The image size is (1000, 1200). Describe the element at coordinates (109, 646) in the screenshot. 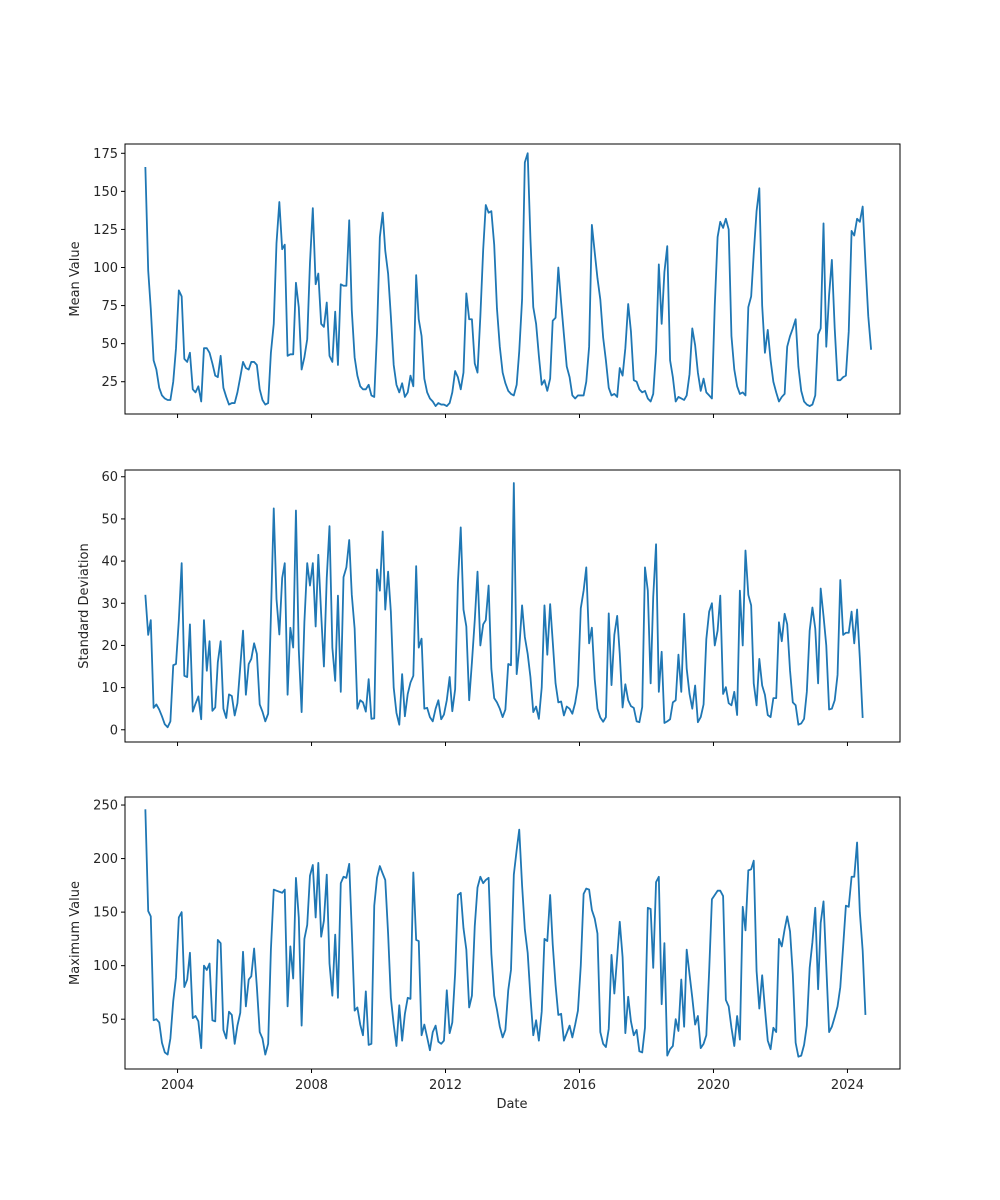

I see `std-y-tick-label: 20` at that location.